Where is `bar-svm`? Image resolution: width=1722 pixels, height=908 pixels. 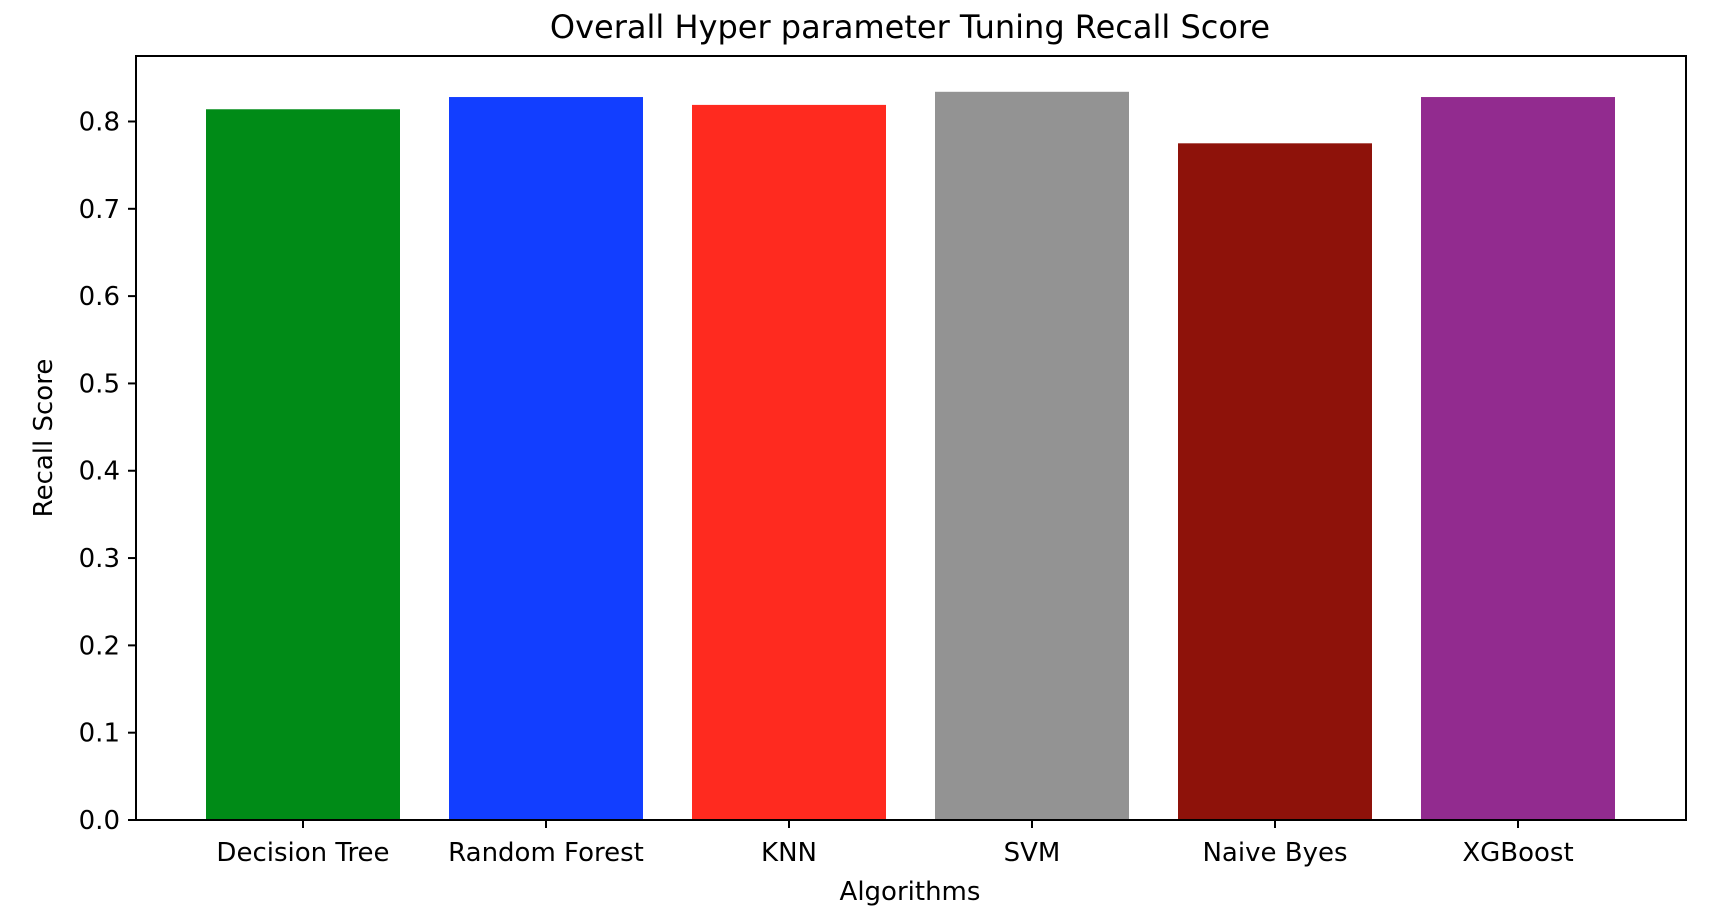
bar-svm is located at coordinates (1032, 456).